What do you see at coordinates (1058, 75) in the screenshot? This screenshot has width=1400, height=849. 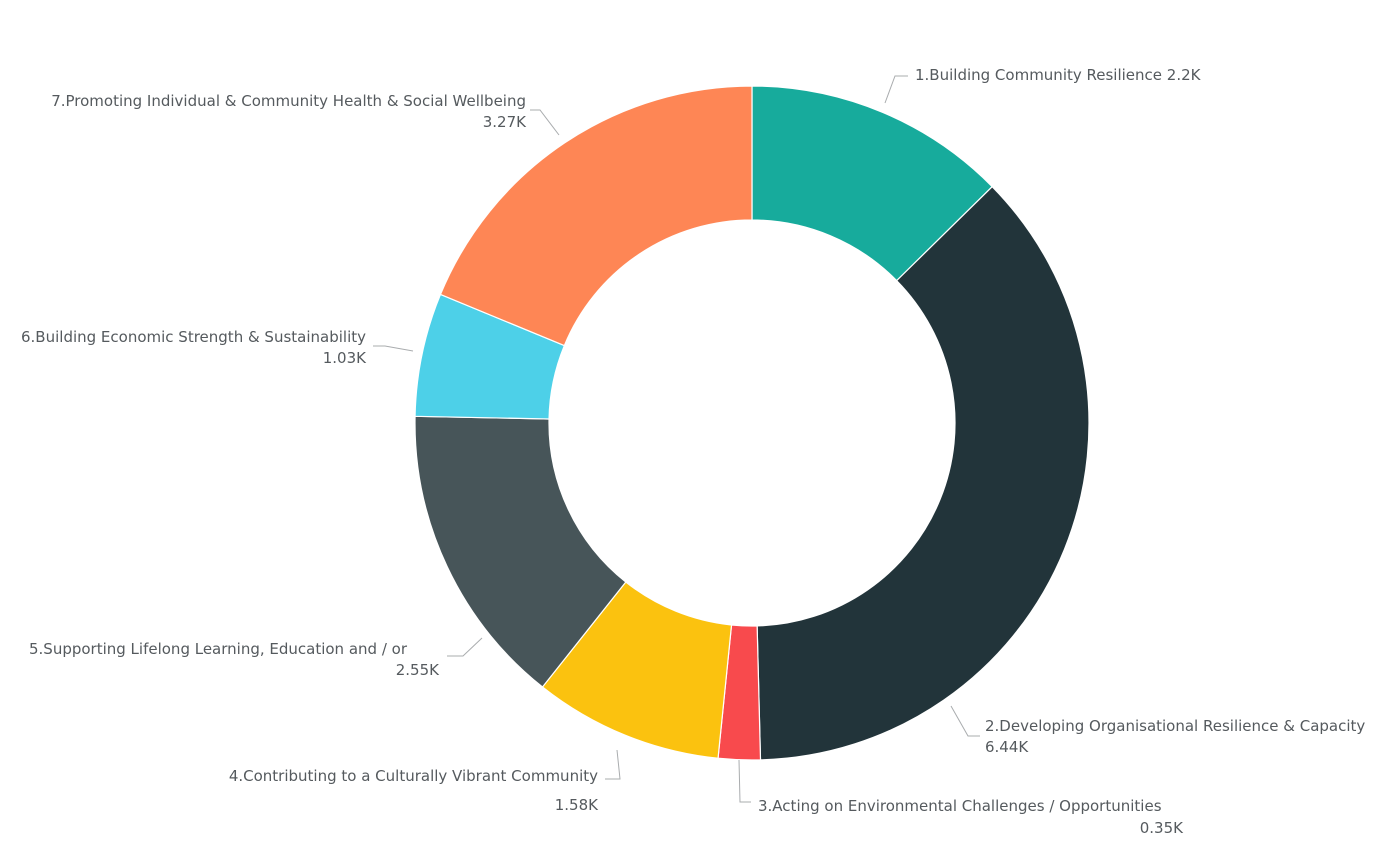 I see `slice-label-1: 1.Building Community Resilience 2.2K` at bounding box center [1058, 75].